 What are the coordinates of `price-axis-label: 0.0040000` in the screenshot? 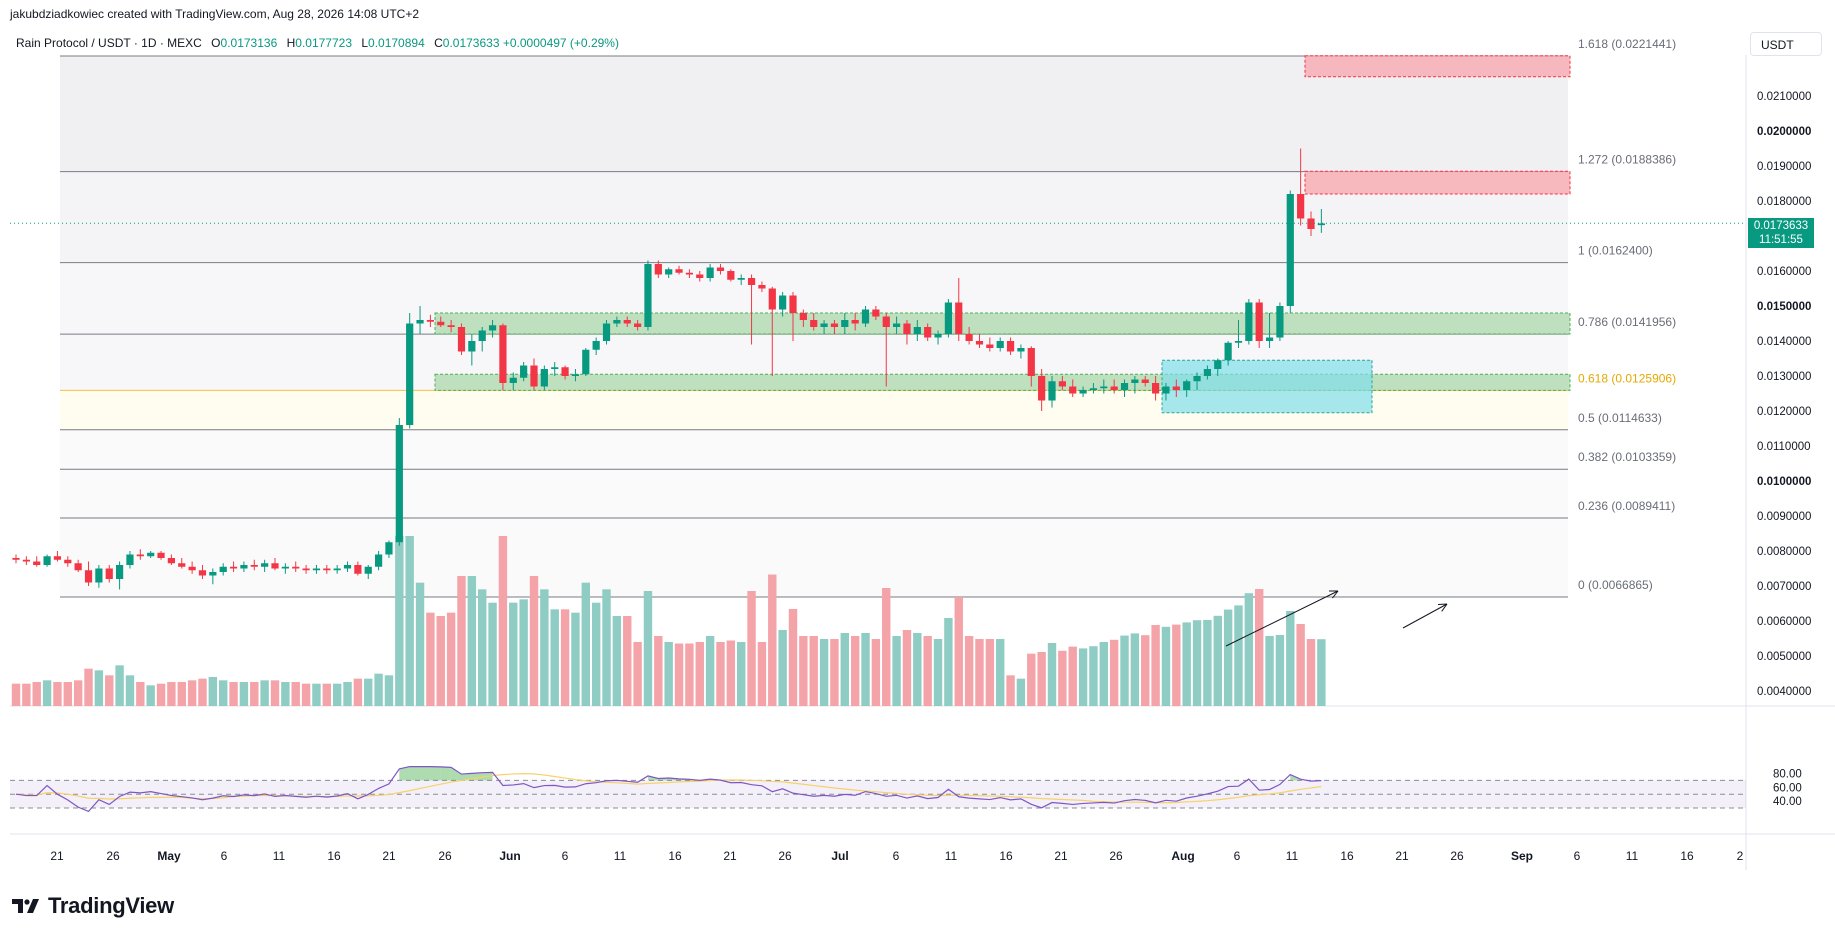 It's located at (1784, 692).